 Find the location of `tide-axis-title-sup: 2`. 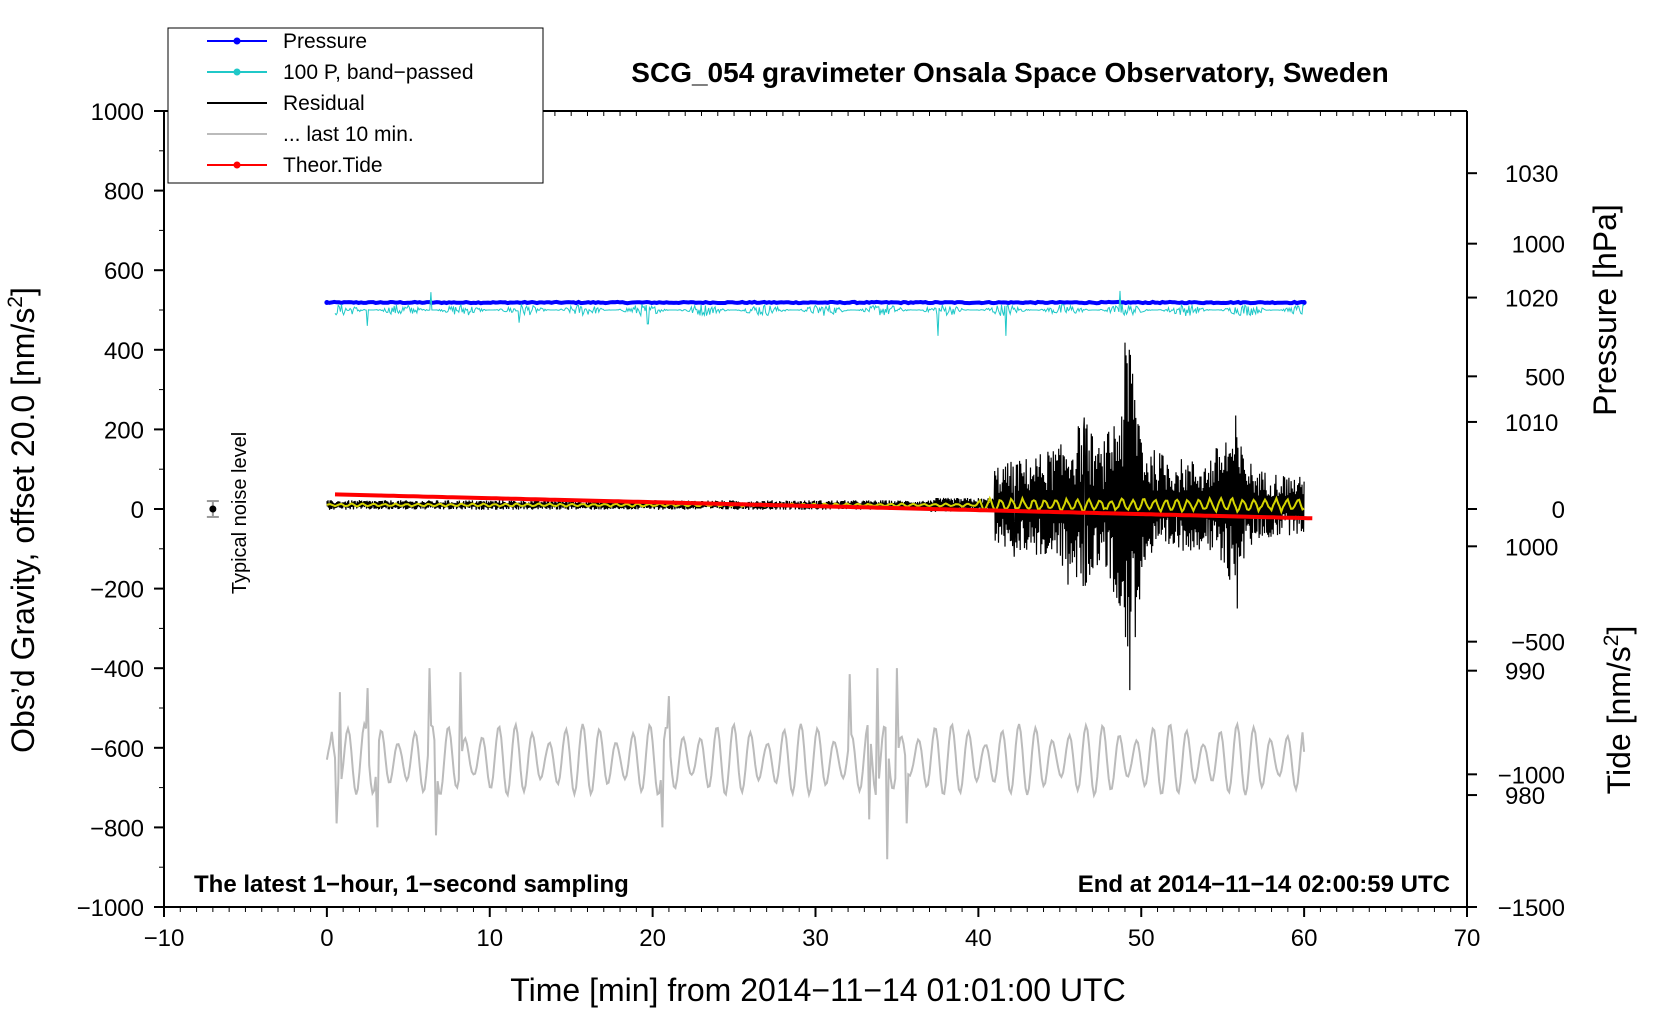

tide-axis-title-sup: 2 is located at coordinates (1611, 641).